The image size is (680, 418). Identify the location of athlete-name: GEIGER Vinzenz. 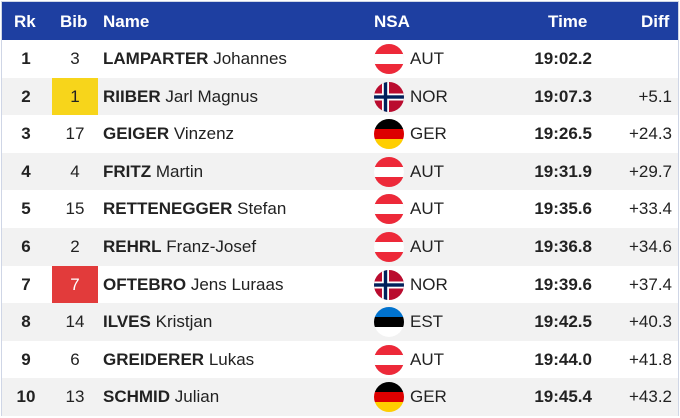
(168, 134).